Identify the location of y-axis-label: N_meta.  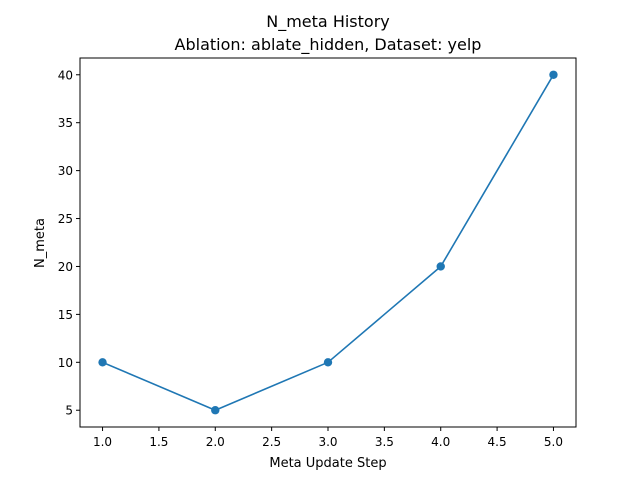
(40, 243).